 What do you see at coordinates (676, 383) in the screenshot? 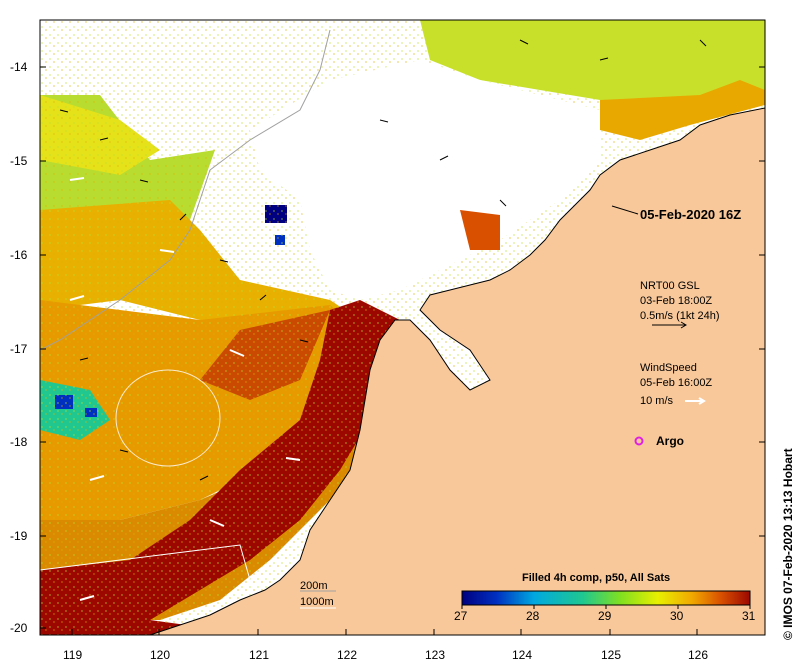
I see `wind-time-label: 05-Feb 16:00Z` at bounding box center [676, 383].